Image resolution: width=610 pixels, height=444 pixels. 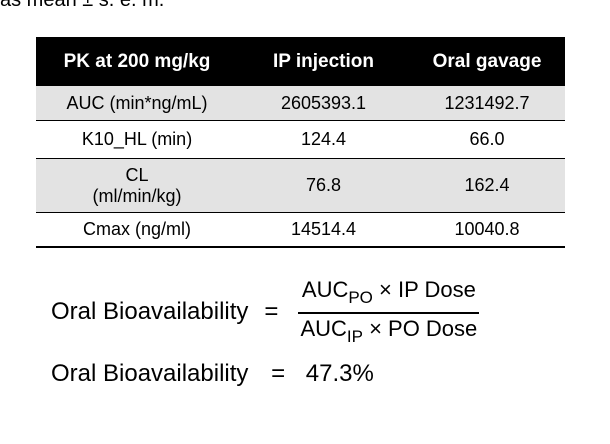 What do you see at coordinates (360, 297) in the screenshot?
I see `numerator-subscript: PO` at bounding box center [360, 297].